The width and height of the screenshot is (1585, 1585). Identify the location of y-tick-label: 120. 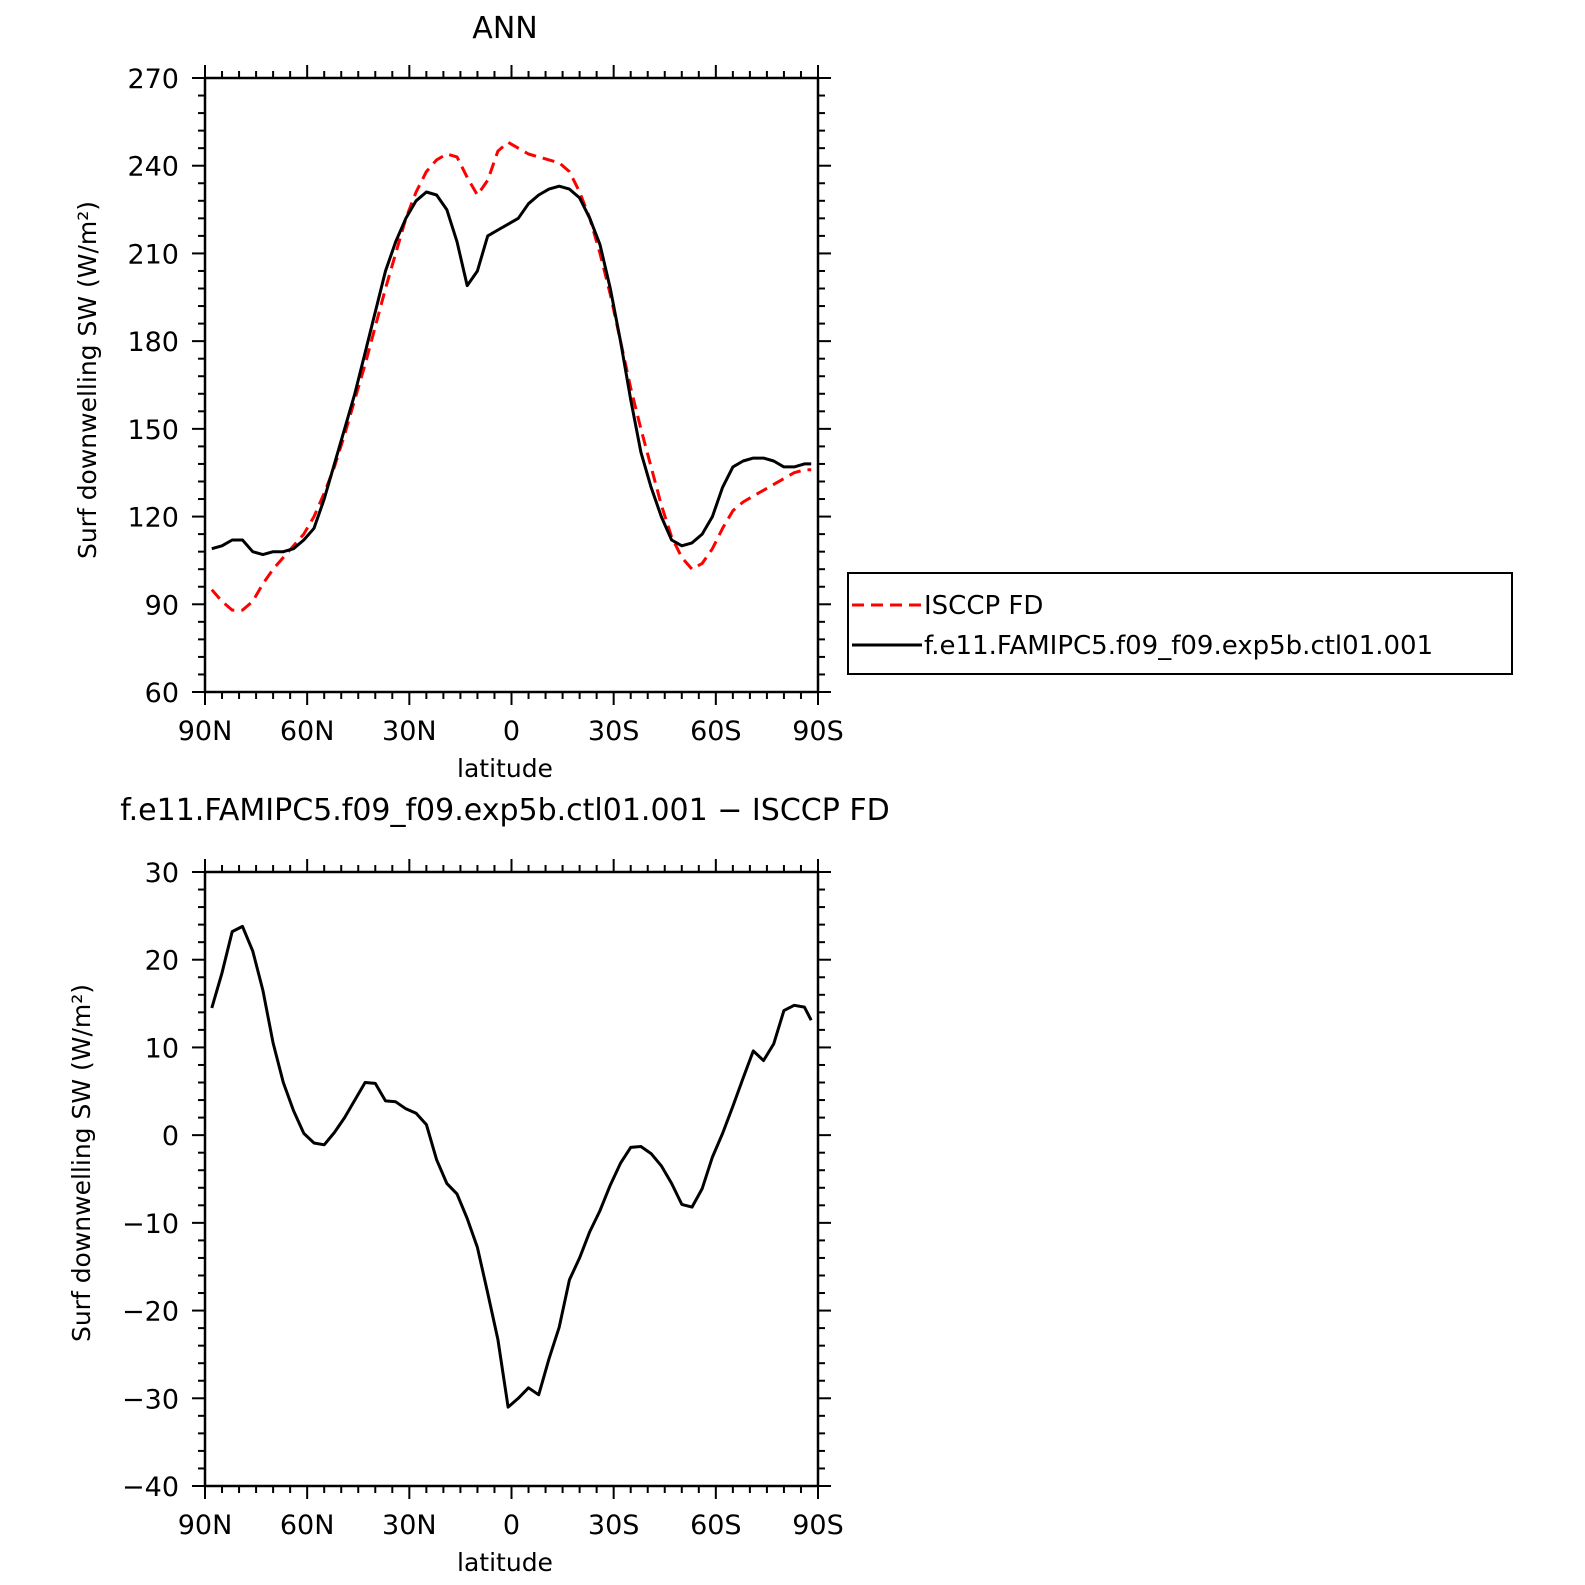
(153, 518).